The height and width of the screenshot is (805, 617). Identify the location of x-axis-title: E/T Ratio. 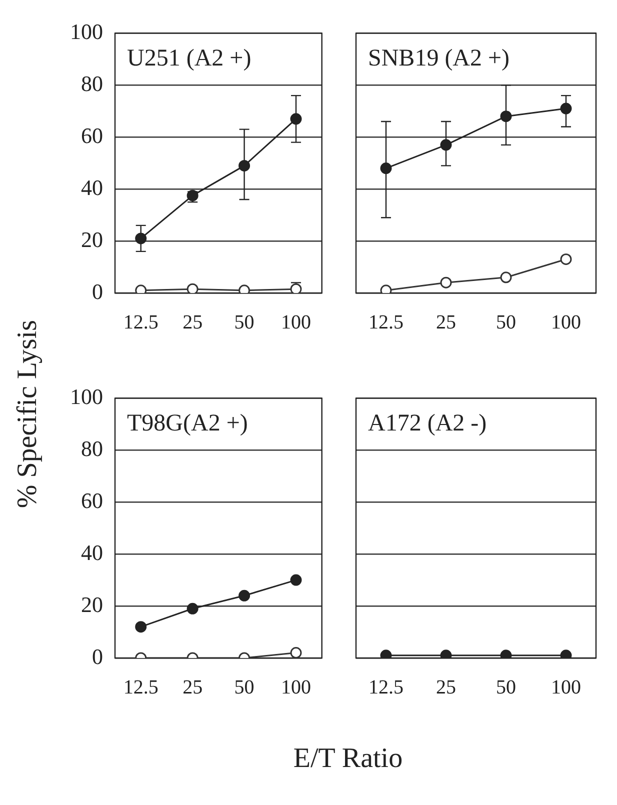
(348, 759).